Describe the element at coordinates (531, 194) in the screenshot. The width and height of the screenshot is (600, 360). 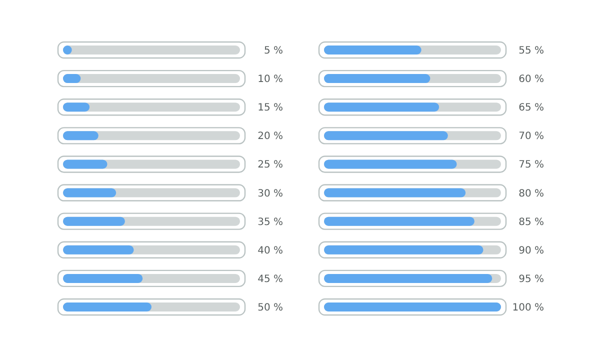
I see `data-label: 80 %` at that location.